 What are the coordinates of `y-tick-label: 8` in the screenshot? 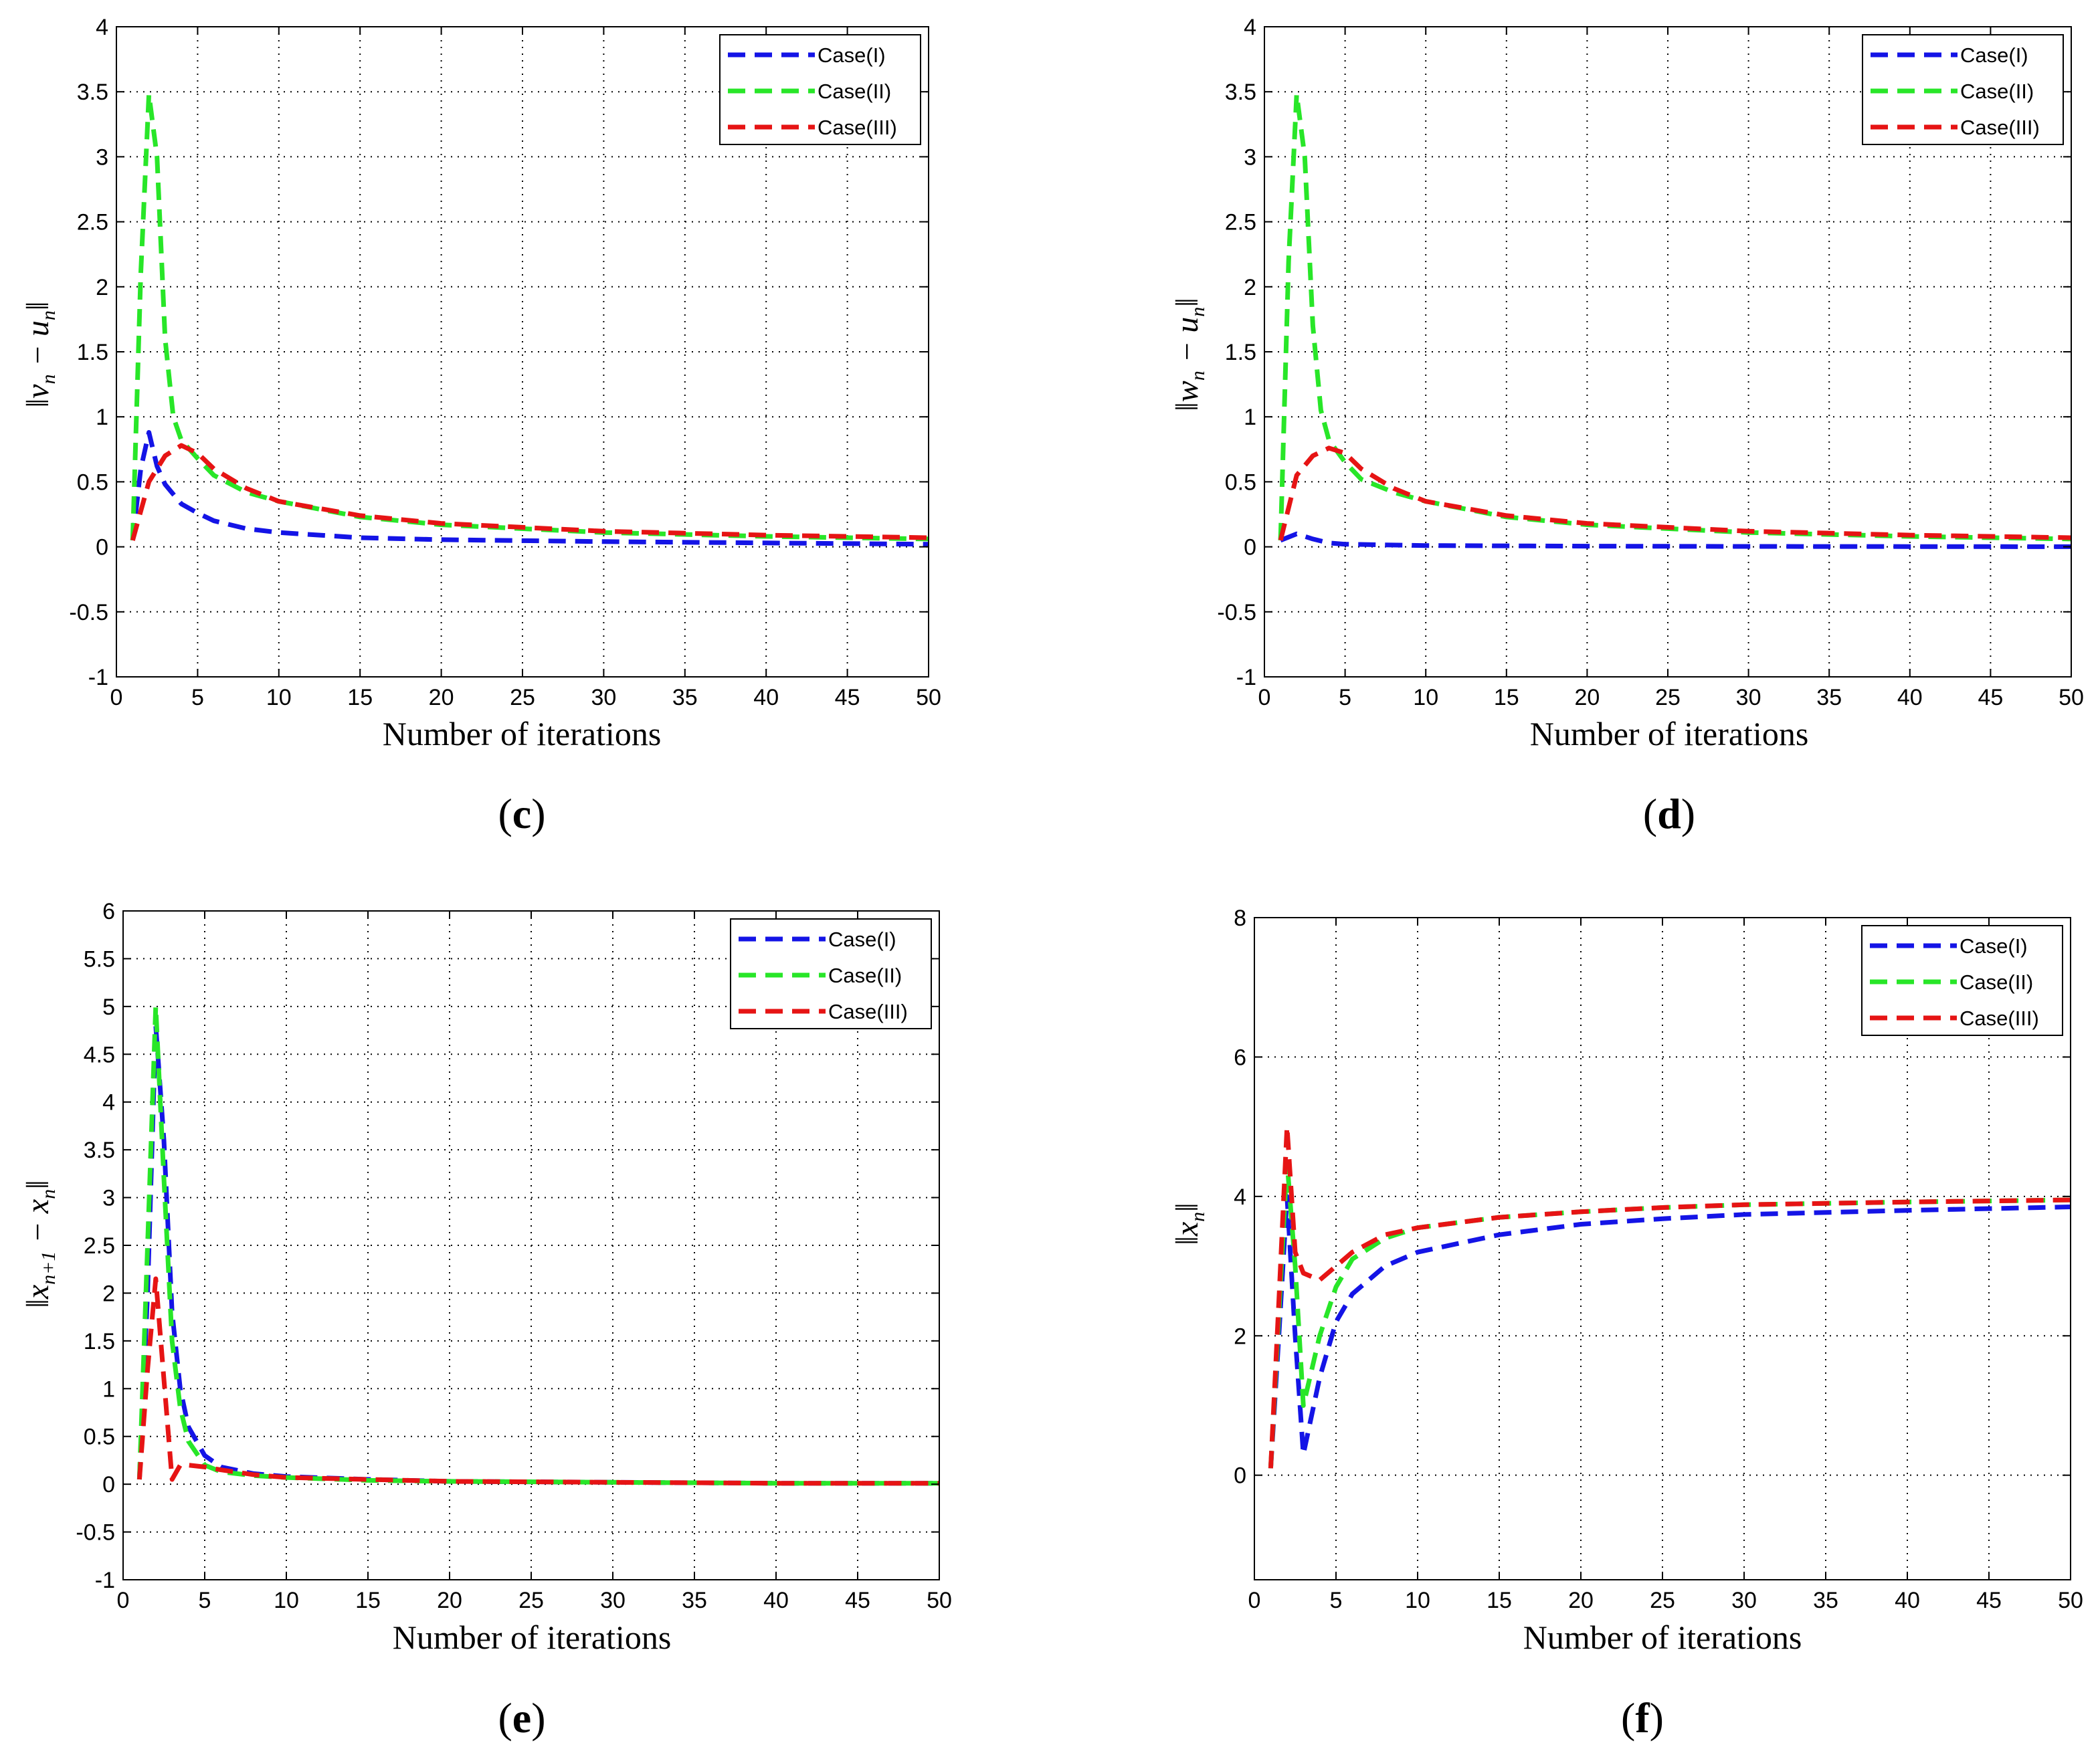 It's located at (1240, 918).